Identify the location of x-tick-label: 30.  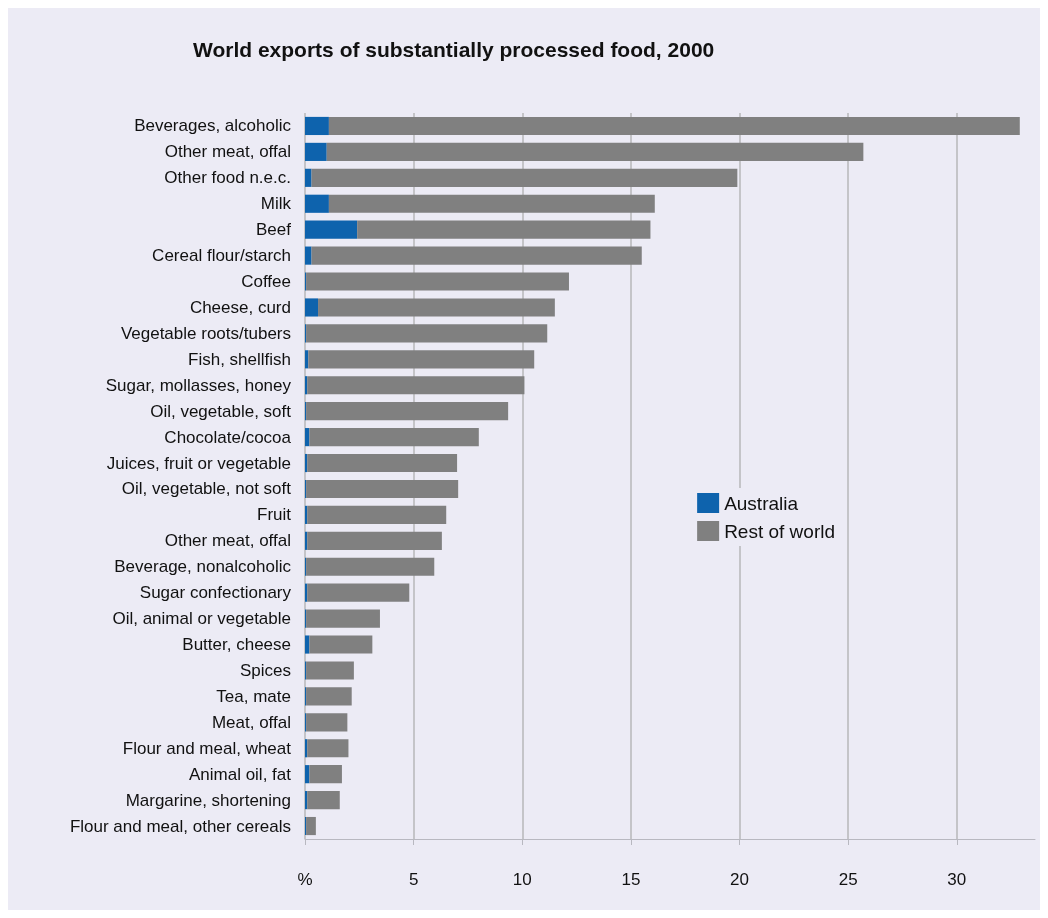
(957, 879).